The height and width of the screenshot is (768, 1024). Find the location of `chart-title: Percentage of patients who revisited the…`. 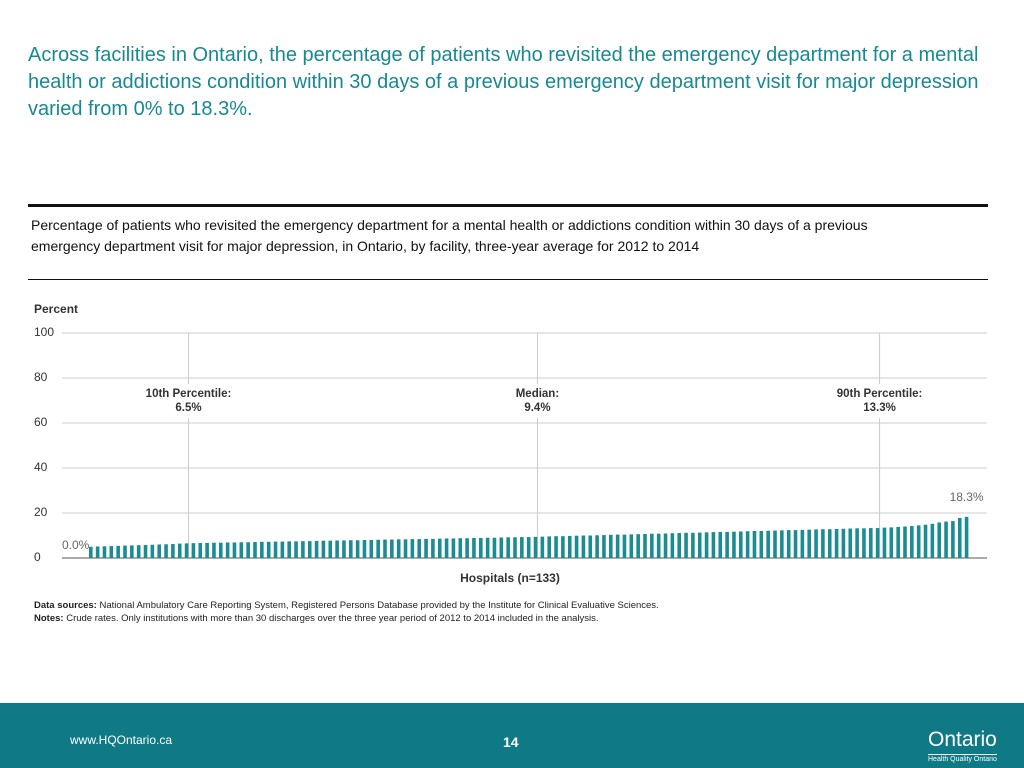

chart-title: Percentage of patients who revisited the… is located at coordinates (449, 235).